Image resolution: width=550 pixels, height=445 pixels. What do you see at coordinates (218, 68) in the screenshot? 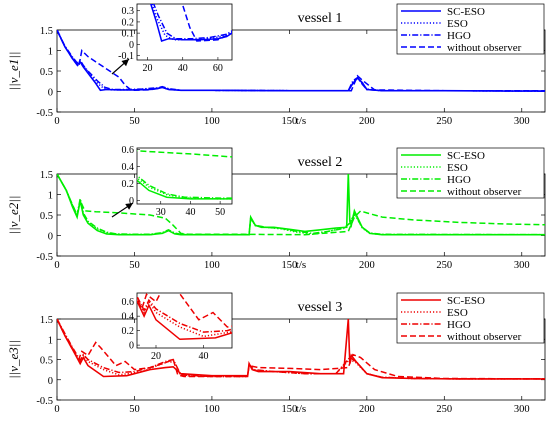
I see `inset-x-tick-label: 60` at bounding box center [218, 68].